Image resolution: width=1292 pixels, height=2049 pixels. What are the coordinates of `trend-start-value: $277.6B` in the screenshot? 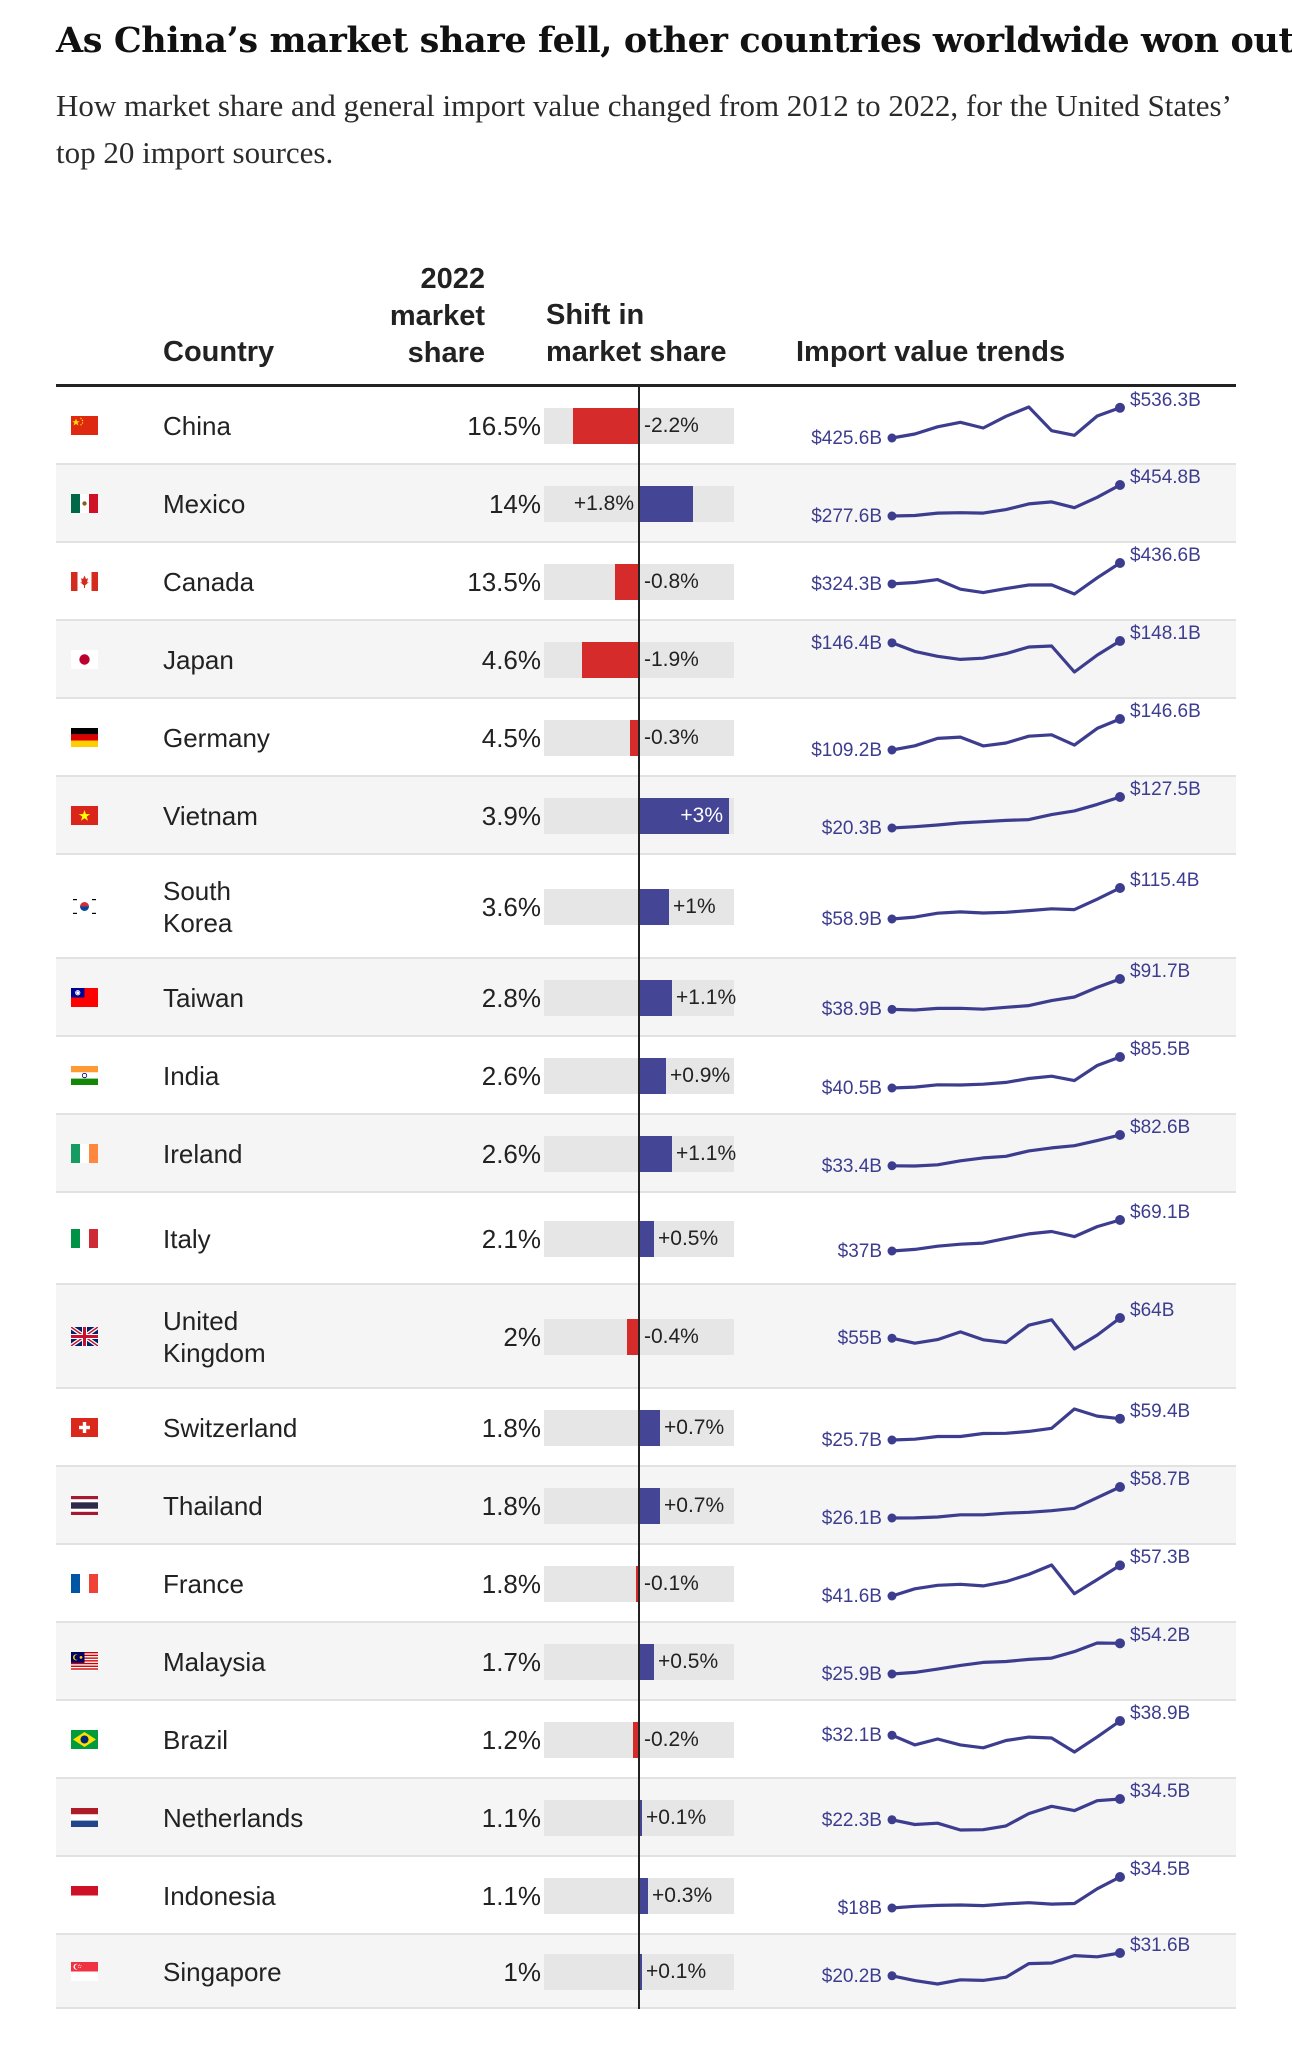 It's located at (846, 516).